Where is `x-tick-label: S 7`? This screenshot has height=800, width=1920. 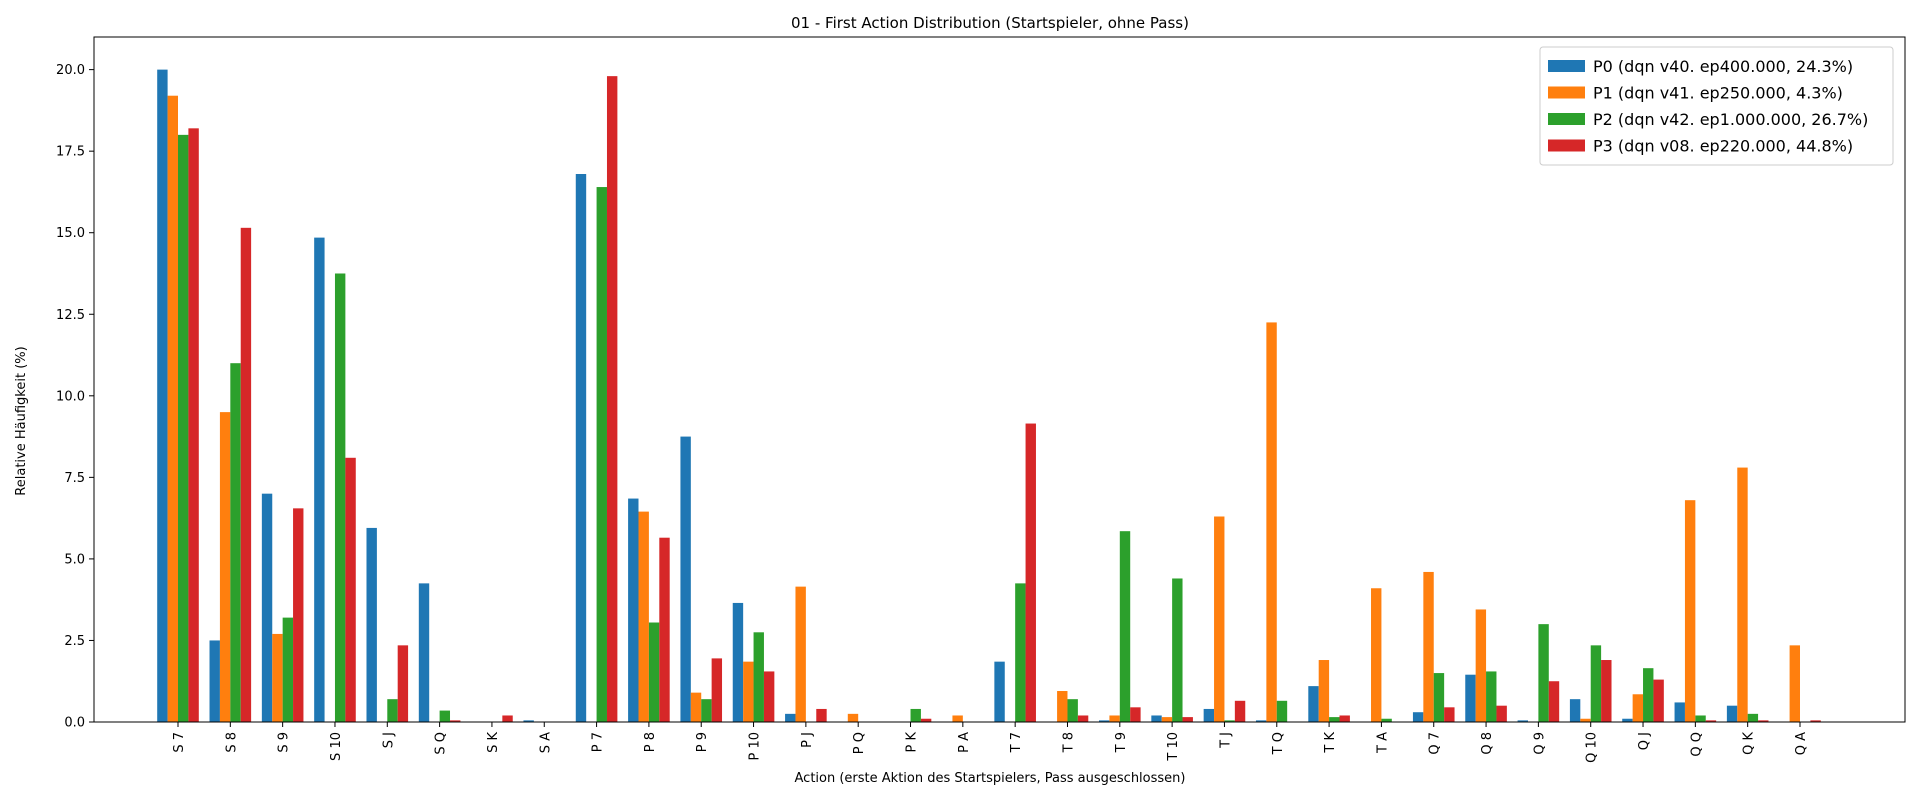 x-tick-label: S 7 is located at coordinates (179, 742).